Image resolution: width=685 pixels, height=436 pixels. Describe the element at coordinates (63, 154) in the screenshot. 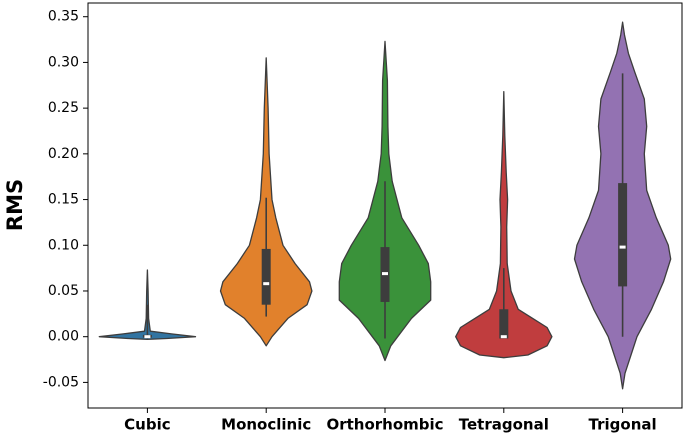

I see `y-tick-label: 0.20` at that location.